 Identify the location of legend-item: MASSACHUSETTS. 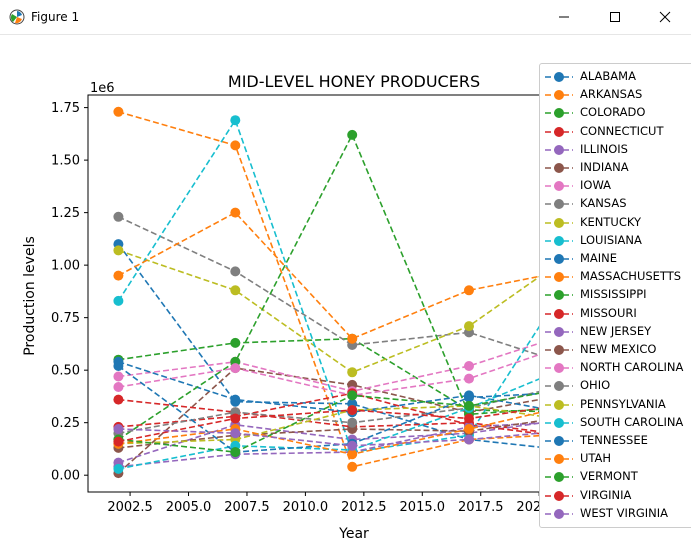
(615, 277).